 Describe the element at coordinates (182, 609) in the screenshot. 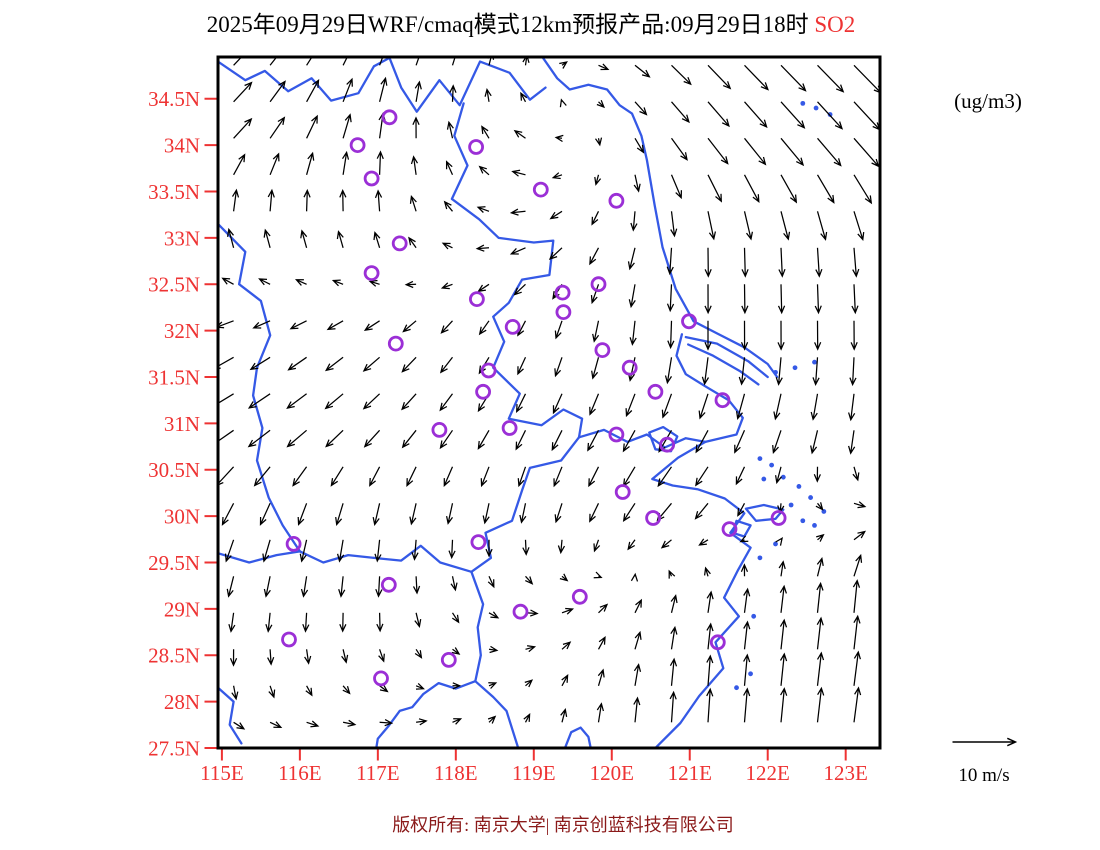

I see `lat-tick-label: 29N` at that location.